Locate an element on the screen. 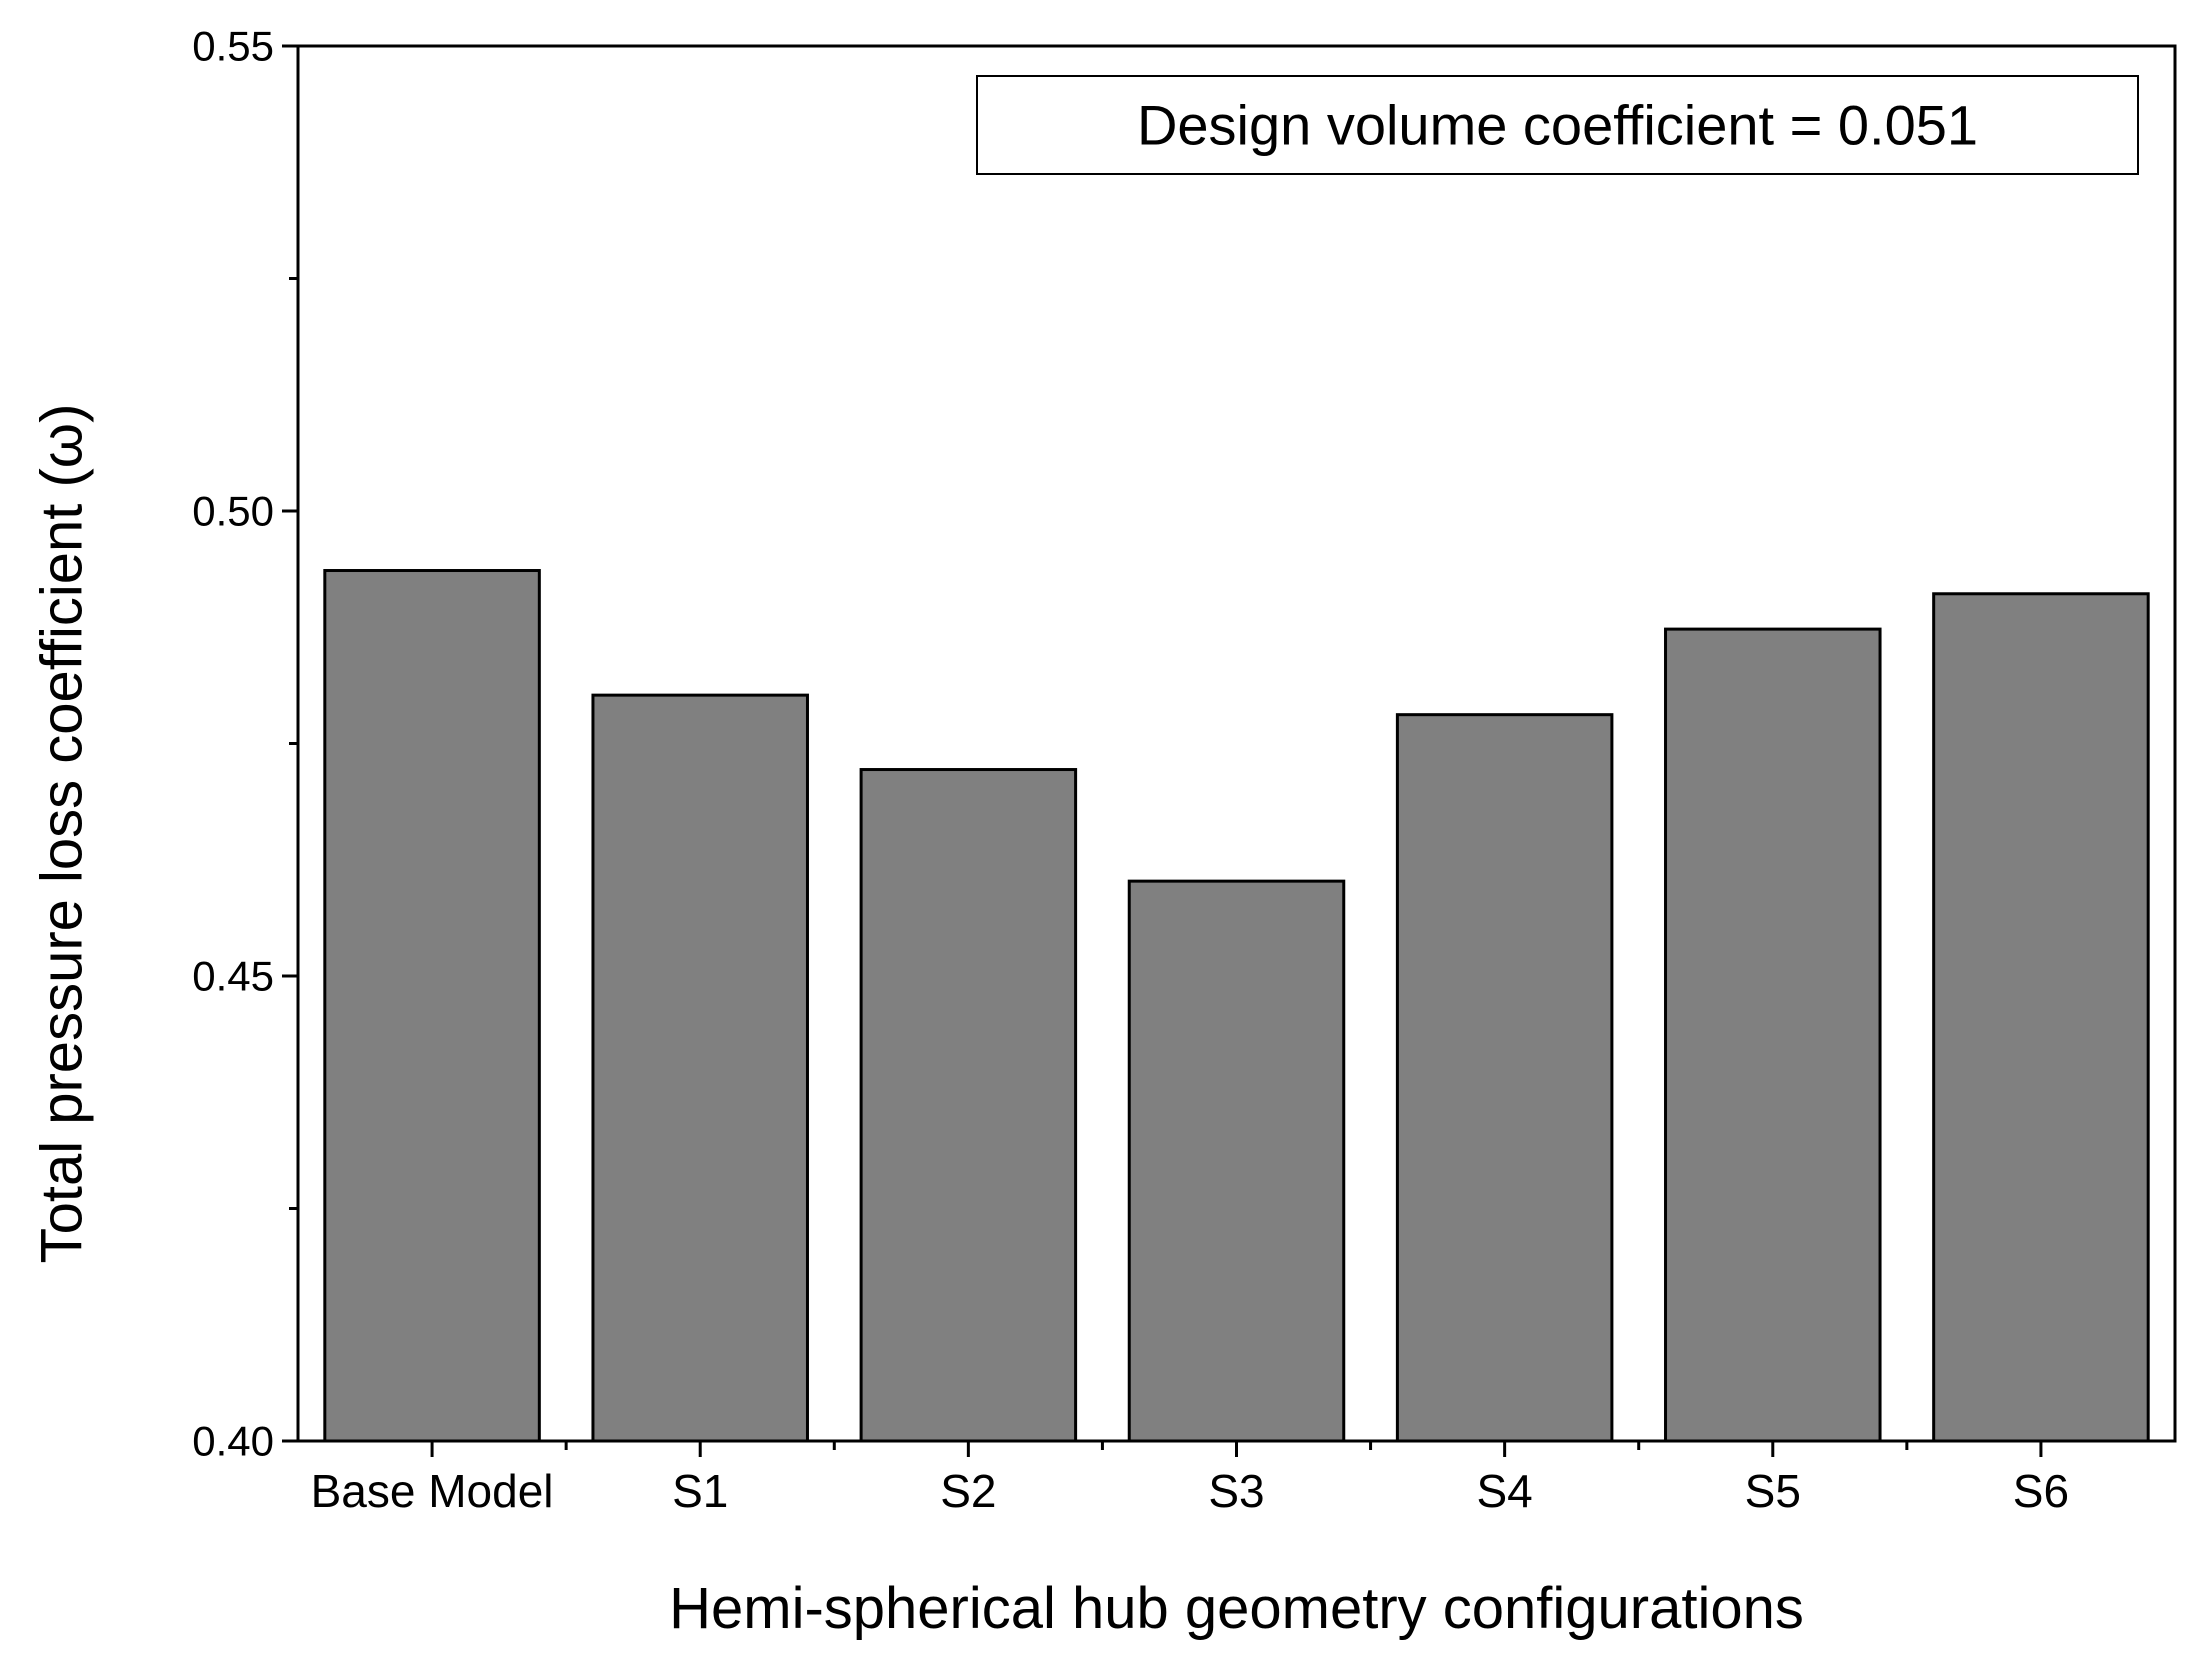 The height and width of the screenshot is (1656, 2201). bar-base-model is located at coordinates (432, 1006).